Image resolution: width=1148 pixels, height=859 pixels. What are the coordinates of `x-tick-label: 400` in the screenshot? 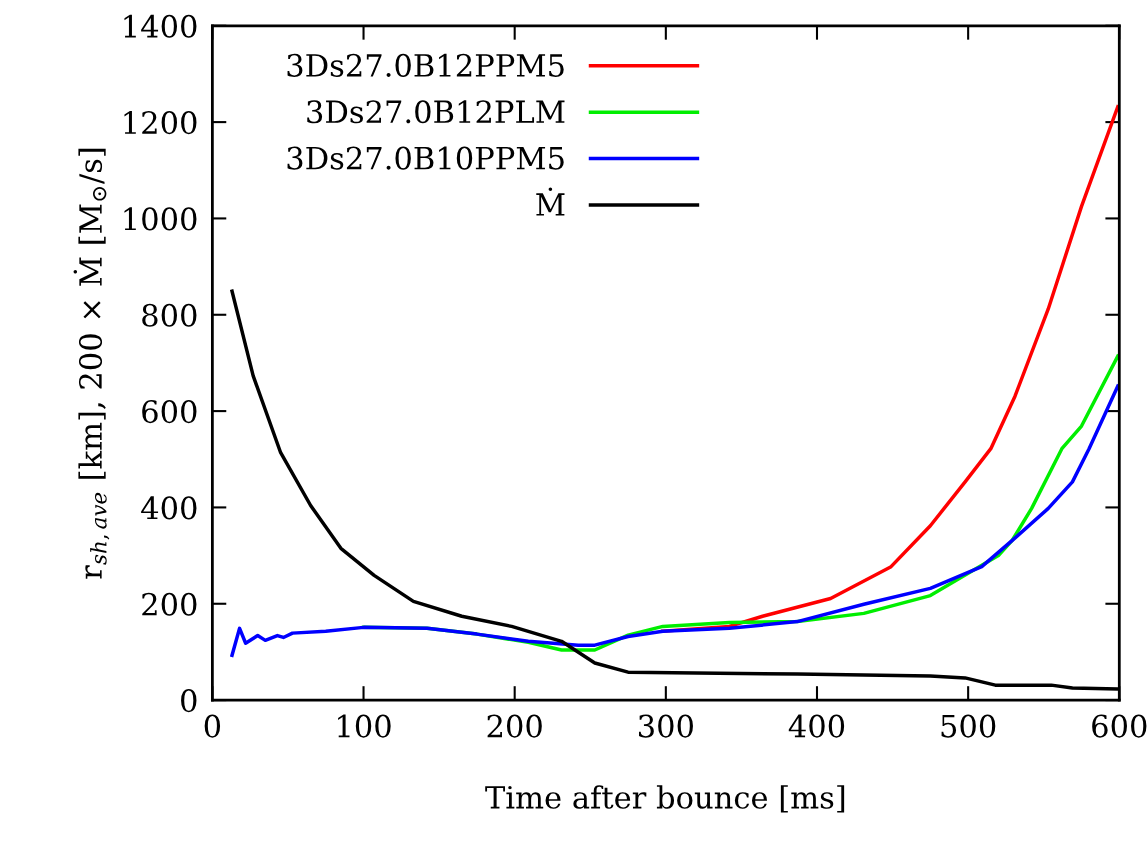 It's located at (816, 726).